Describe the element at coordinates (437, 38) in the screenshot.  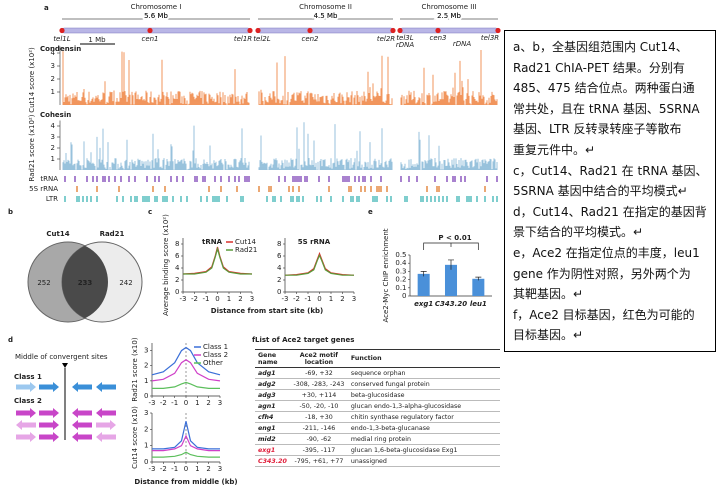
I see `landmark-label: cen3` at that location.